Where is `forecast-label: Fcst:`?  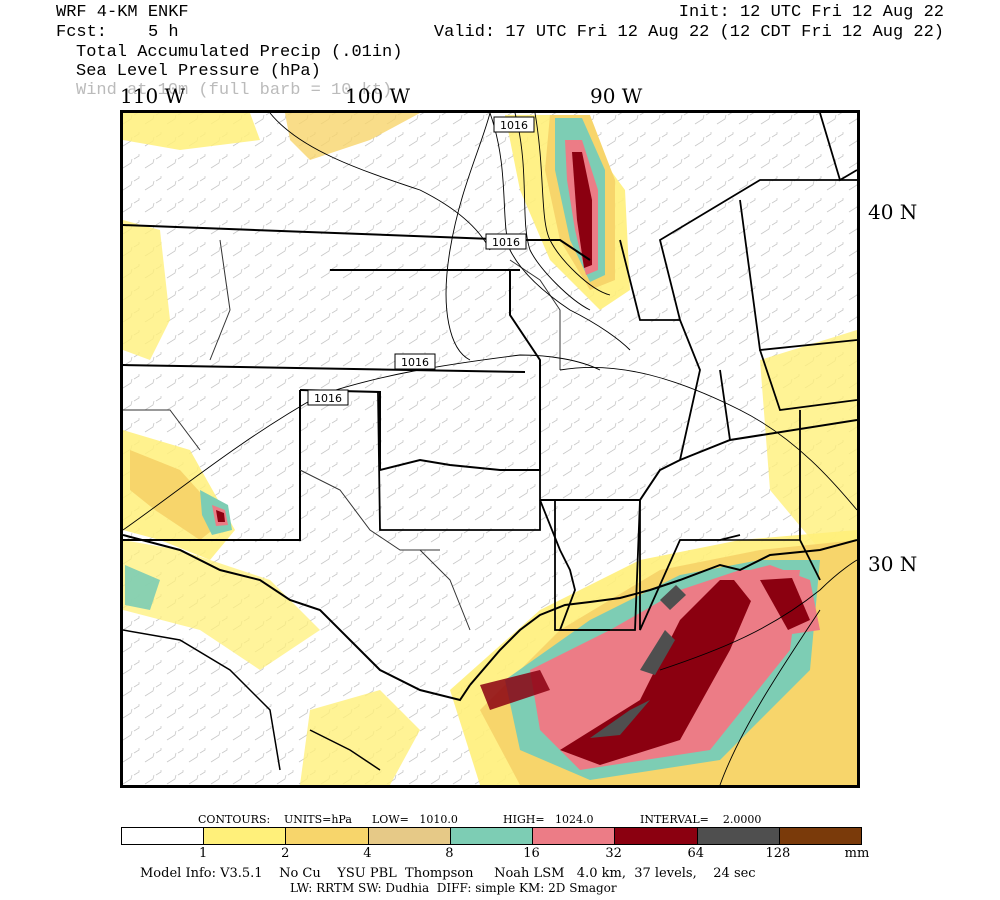
forecast-label: Fcst: is located at coordinates (82, 32).